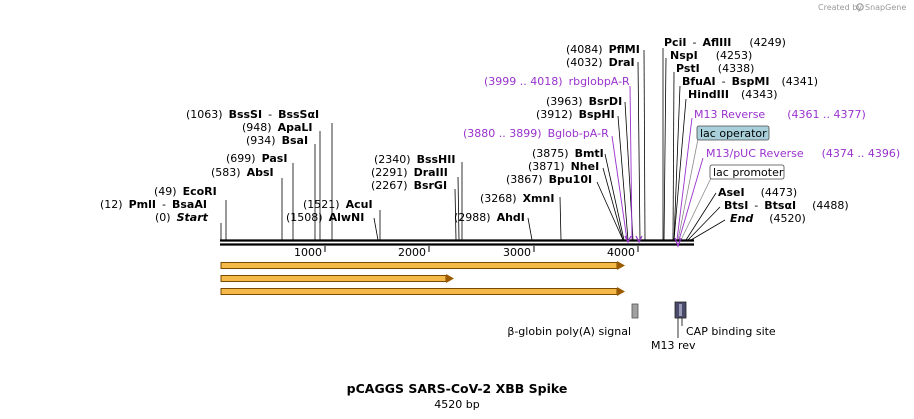 Image resolution: width=914 pixels, height=419 pixels. What do you see at coordinates (657, 163) in the screenshot?
I see `primer-leader-lines` at bounding box center [657, 163].